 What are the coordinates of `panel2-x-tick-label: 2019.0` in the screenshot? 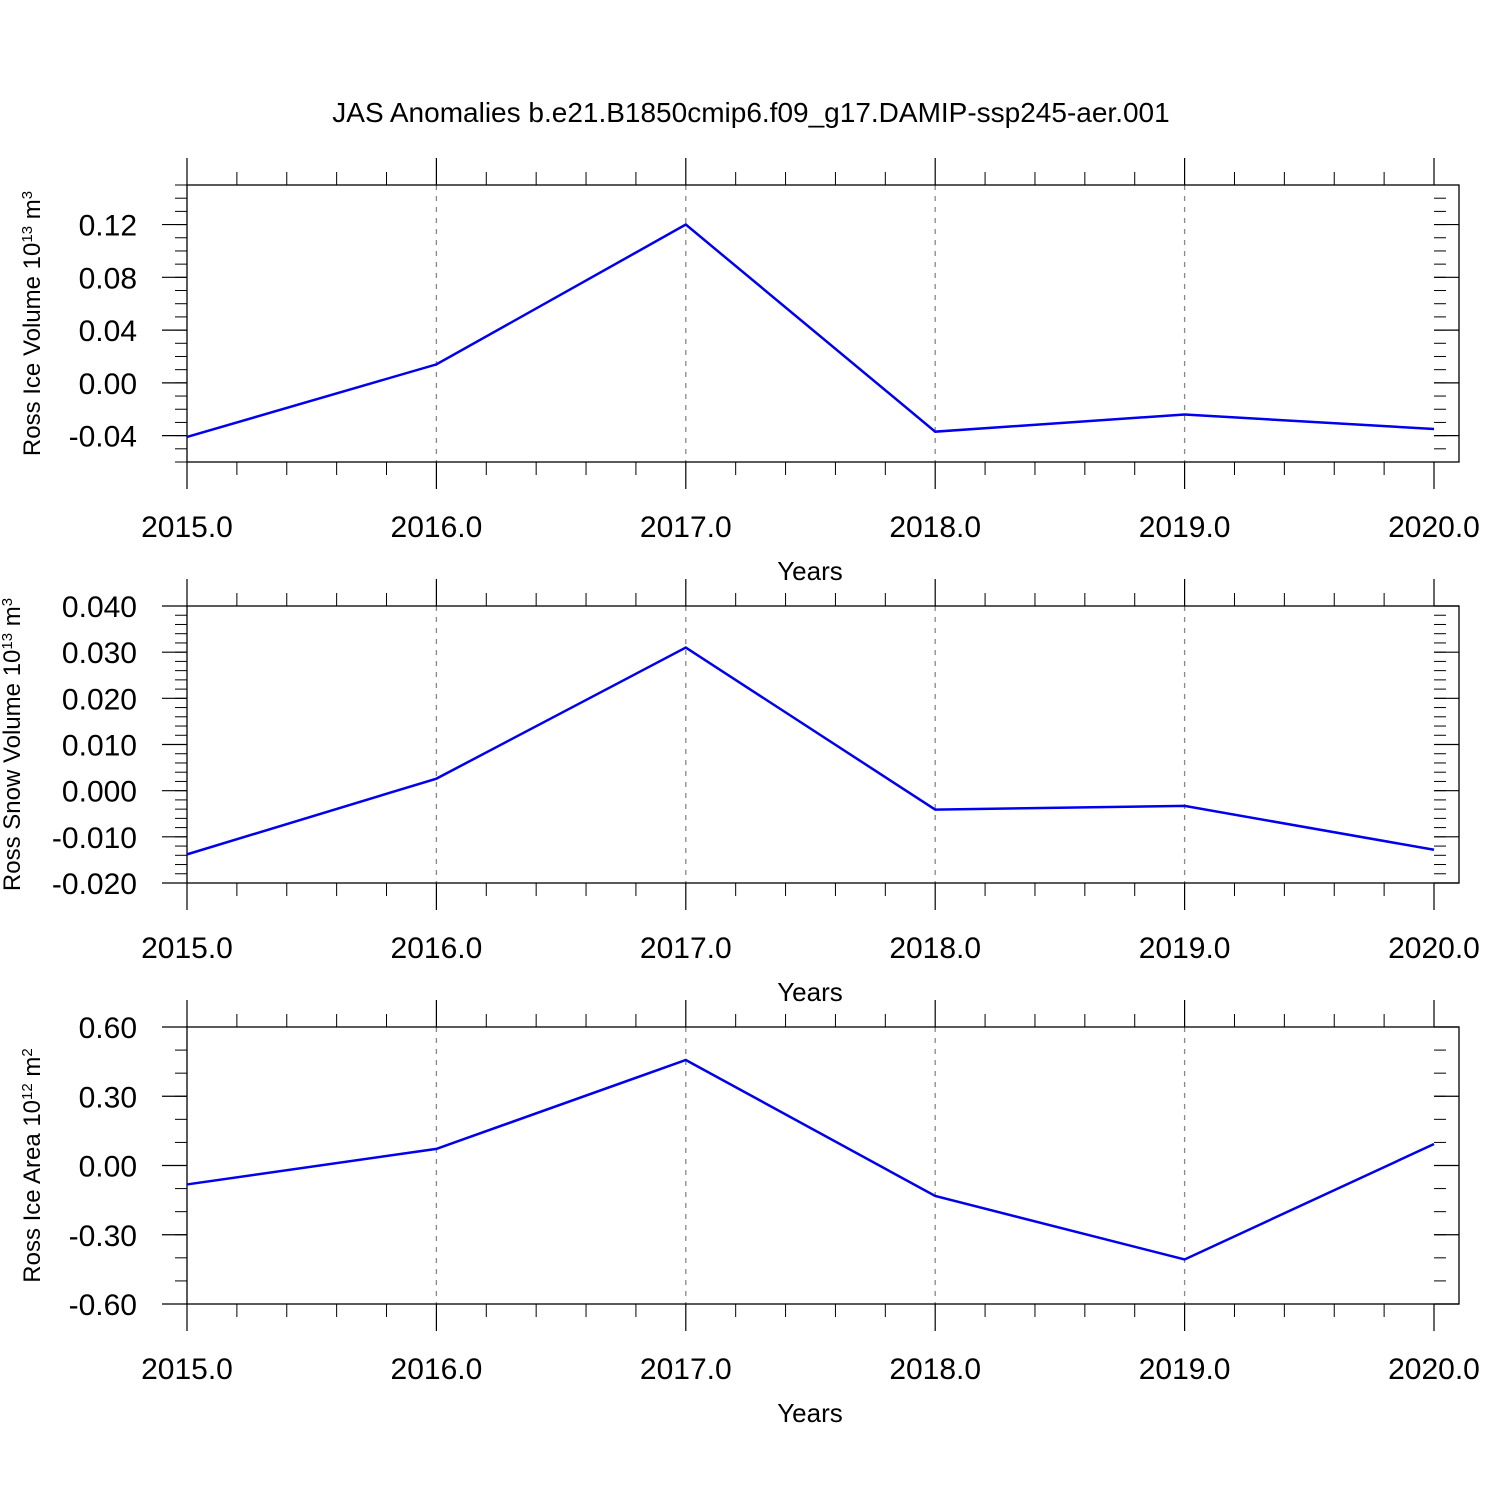 It's located at (1185, 948).